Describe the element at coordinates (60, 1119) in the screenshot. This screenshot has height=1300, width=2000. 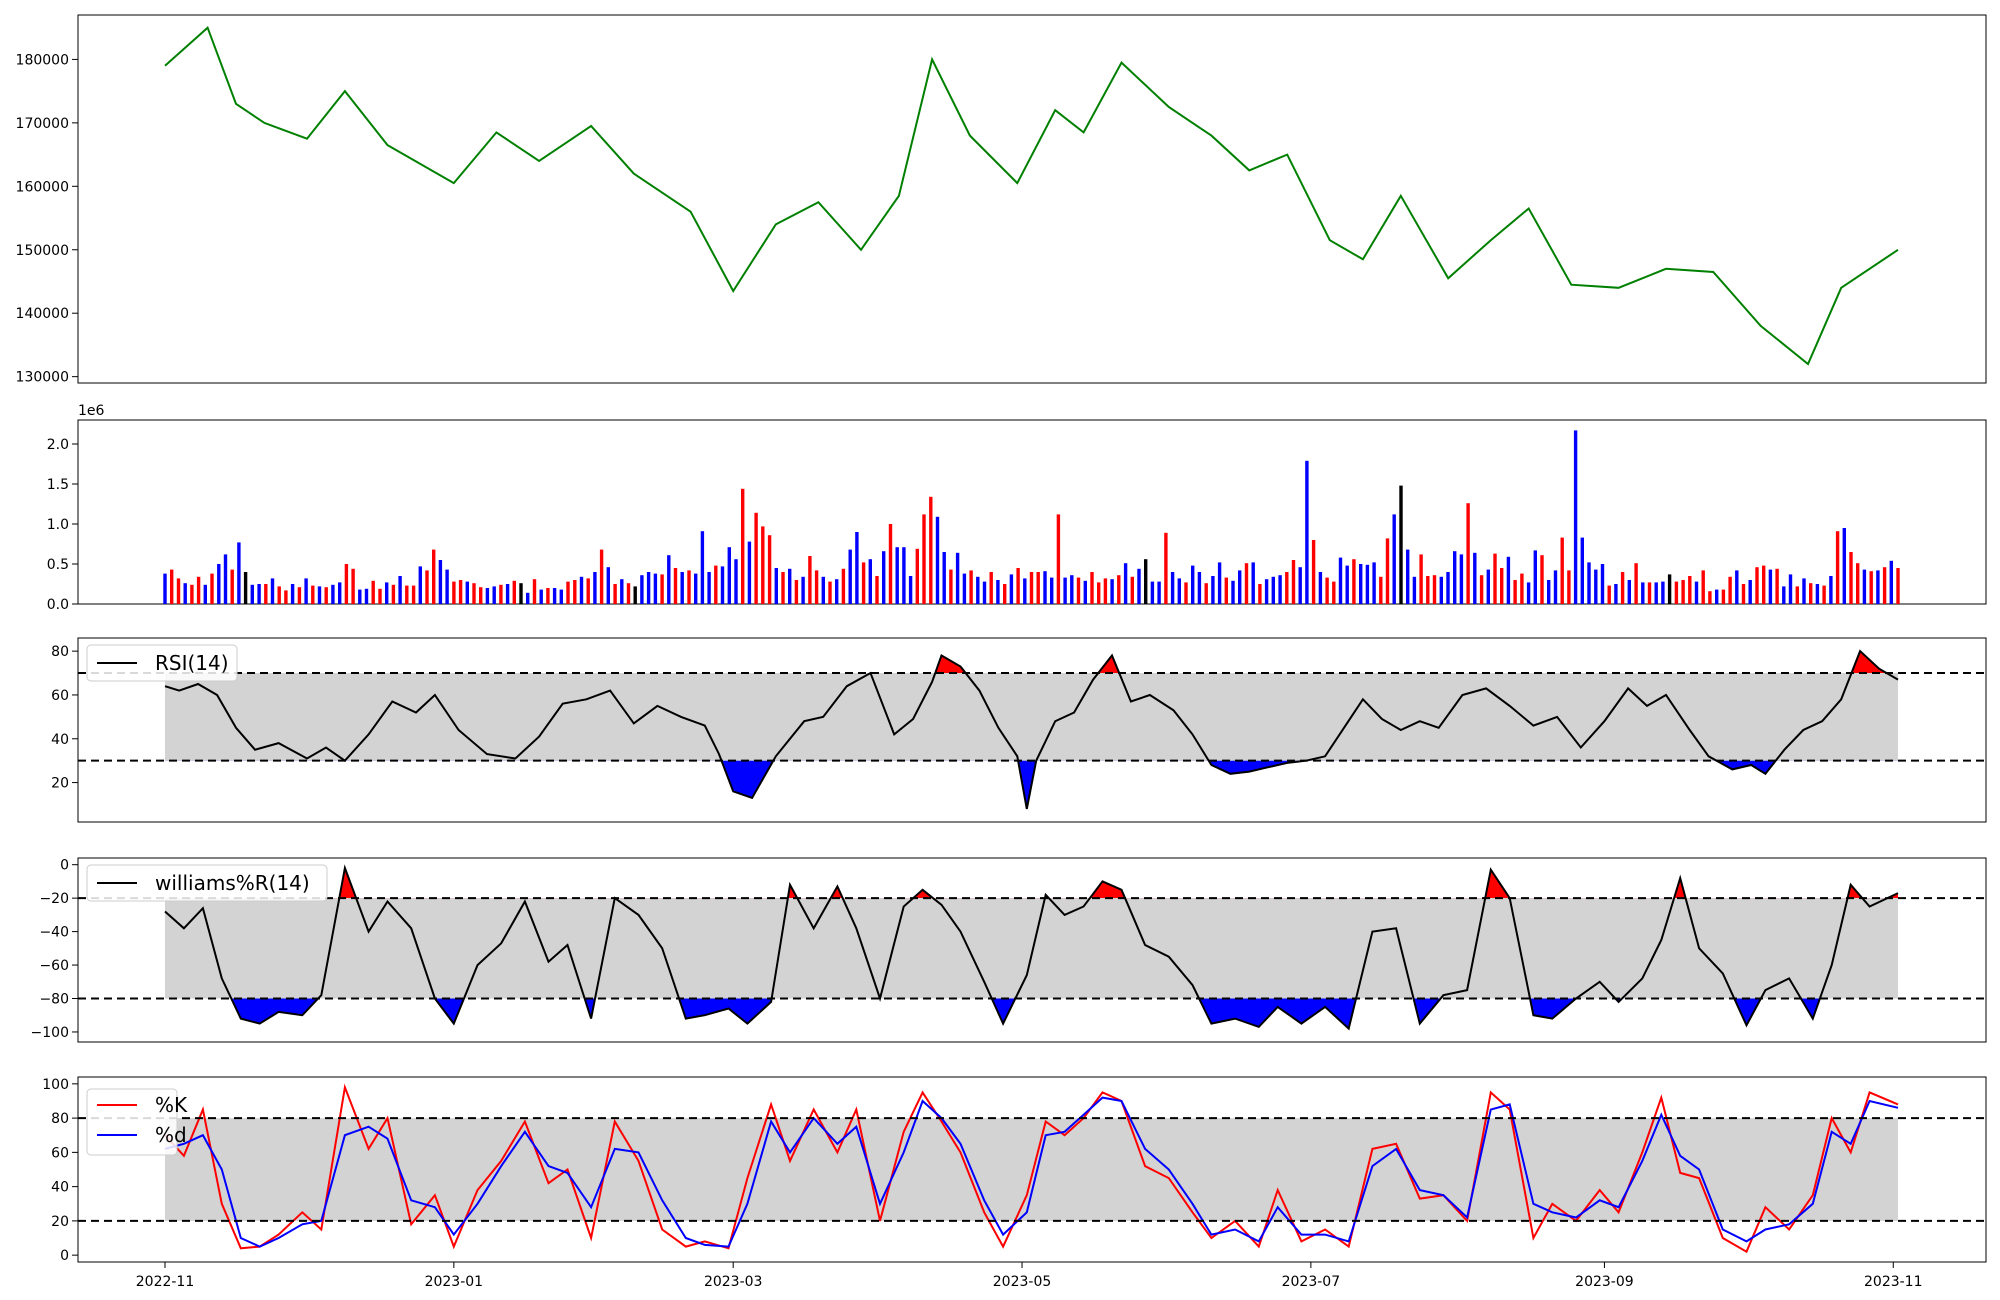
I see `y-tick-label: 80` at that location.